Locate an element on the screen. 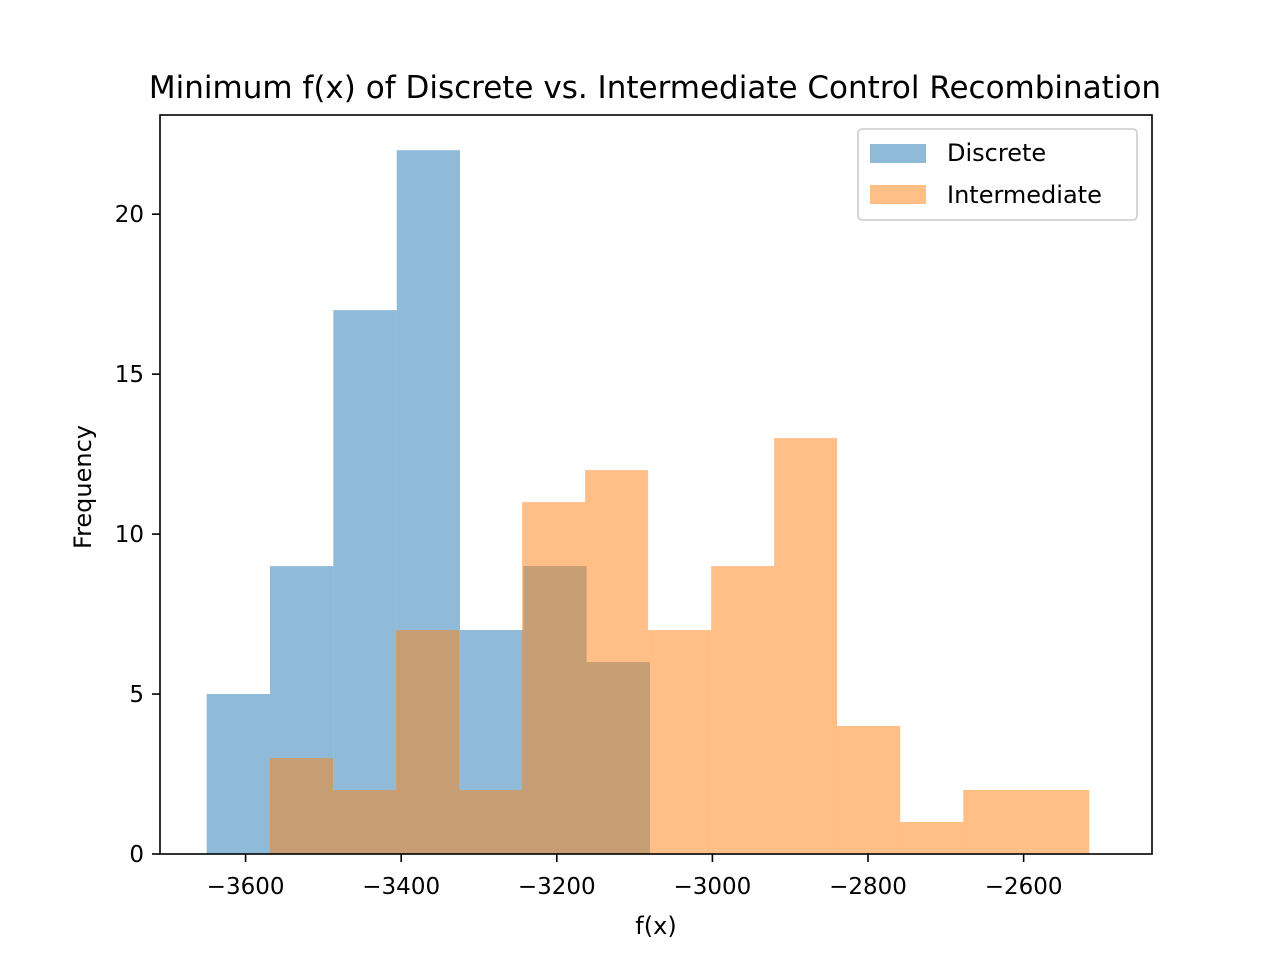 Image resolution: width=1280 pixels, height=964 pixels. legend: Discrete Intermediate is located at coordinates (997, 174).